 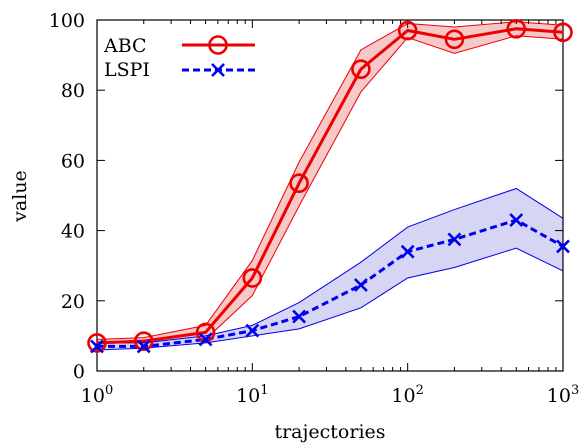 What do you see at coordinates (179, 58) in the screenshot?
I see `legend: ABC LSPI` at bounding box center [179, 58].